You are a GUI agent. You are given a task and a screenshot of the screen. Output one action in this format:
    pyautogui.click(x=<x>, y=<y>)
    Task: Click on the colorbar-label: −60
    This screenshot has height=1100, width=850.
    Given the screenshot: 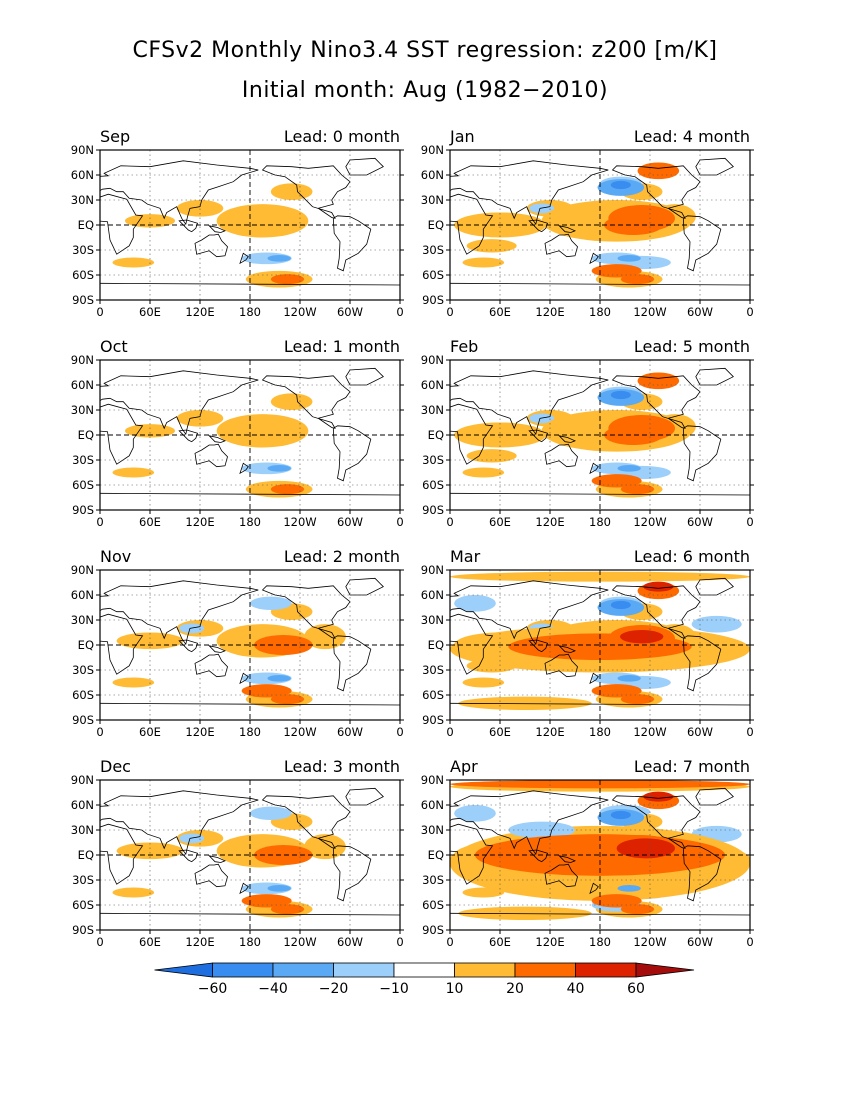 What is the action you would take?
    pyautogui.click(x=213, y=989)
    